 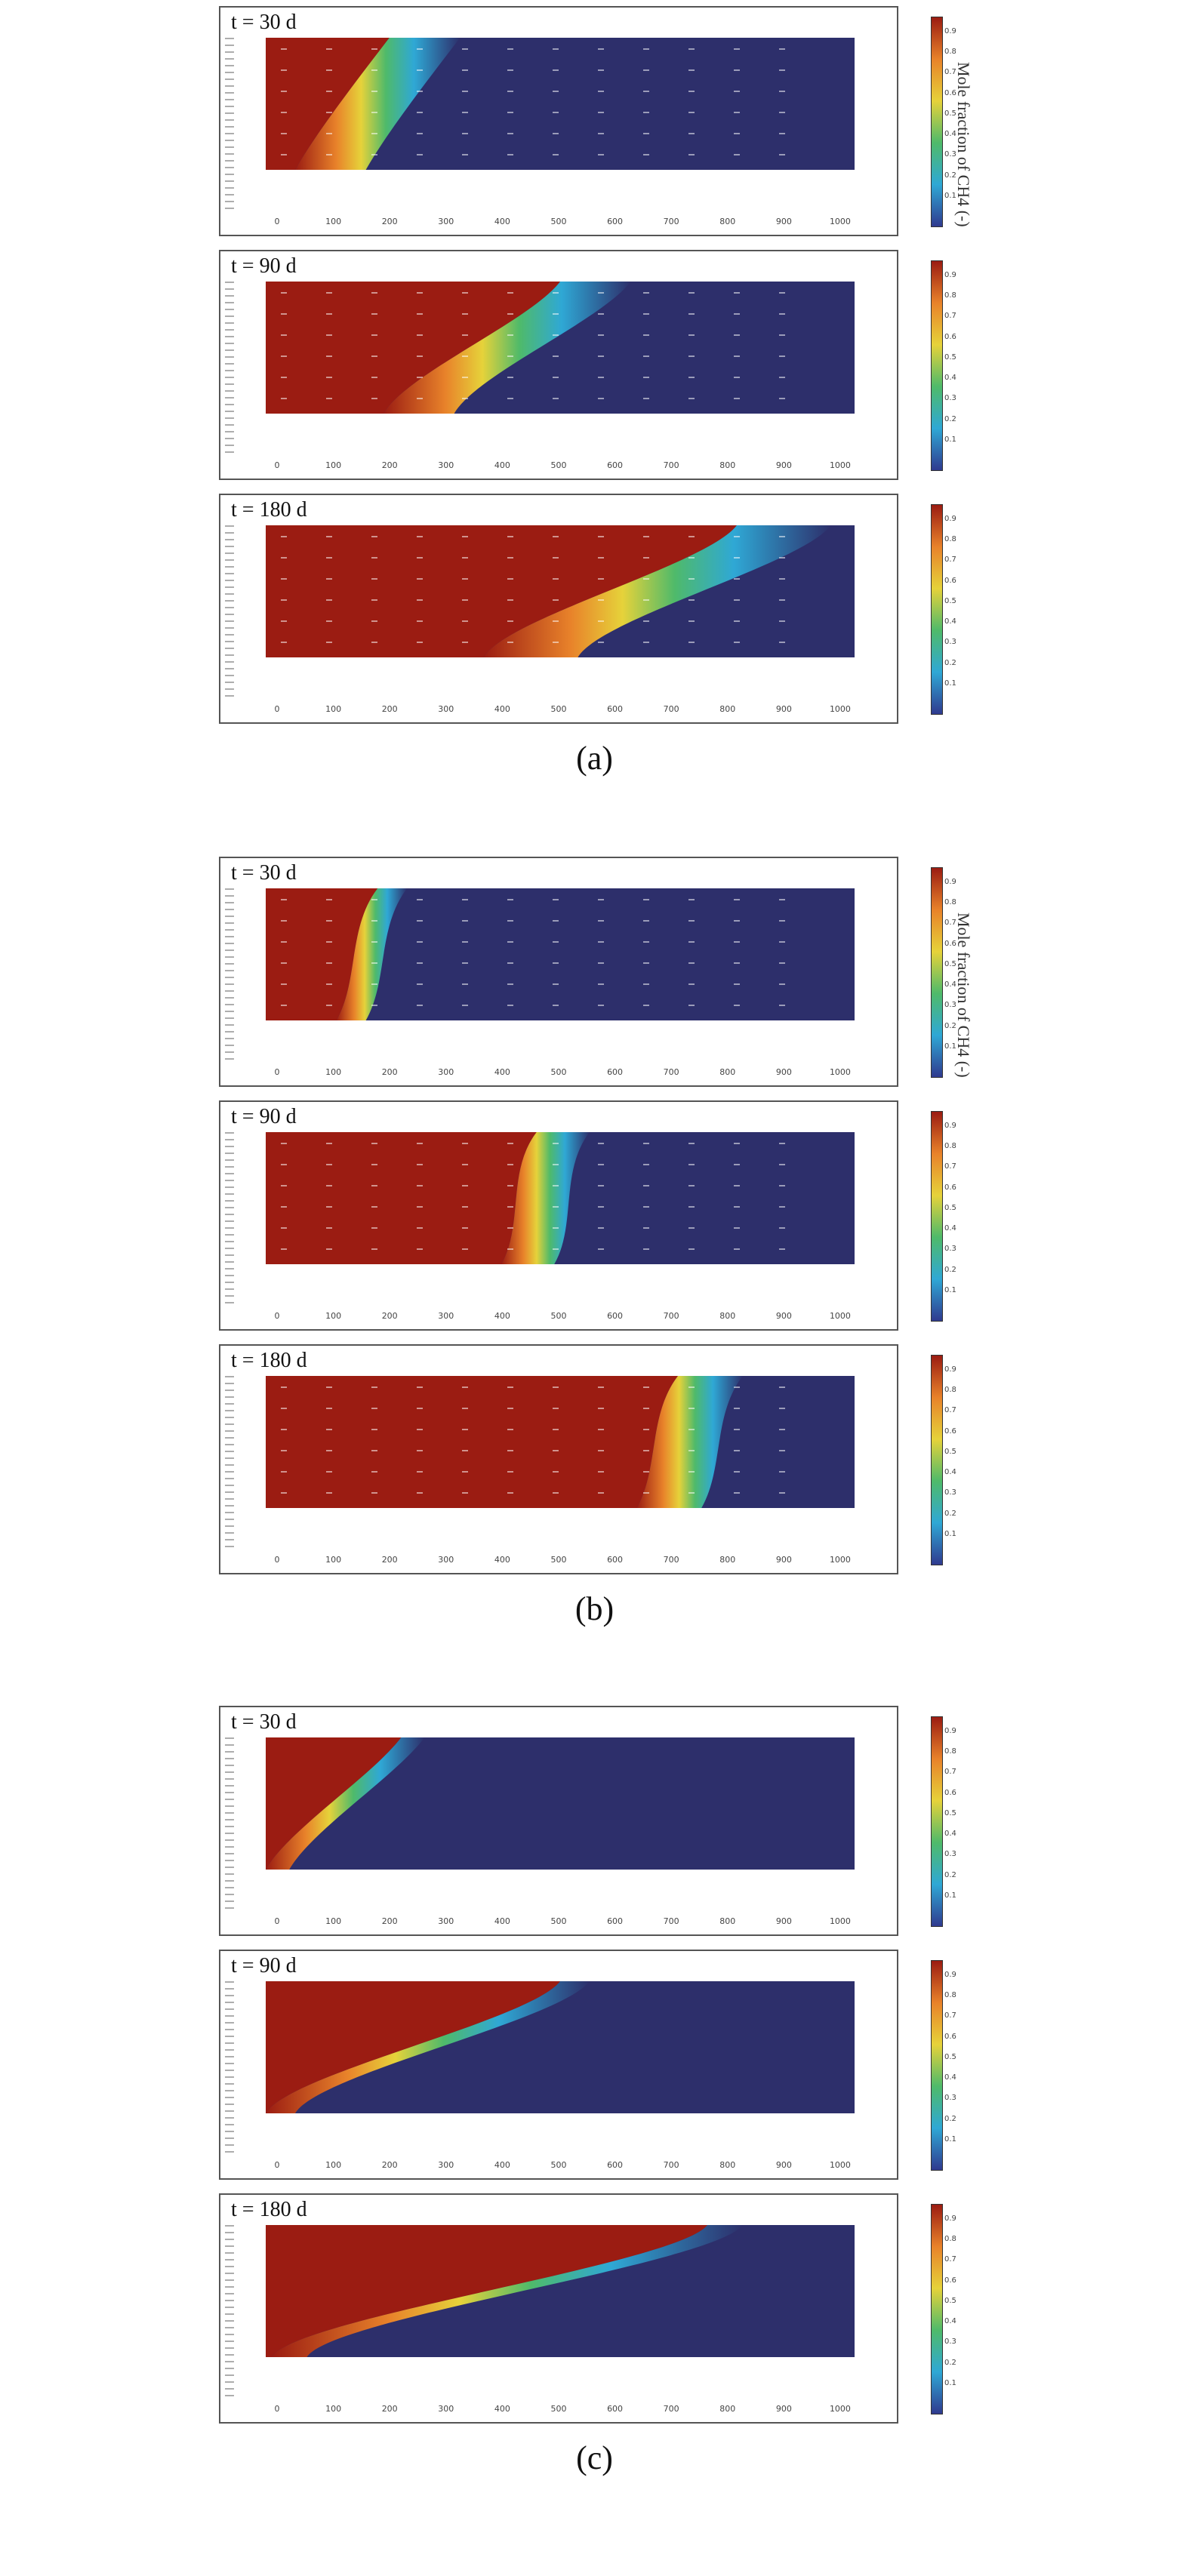 I want to click on transition-front, so click(x=372, y=954).